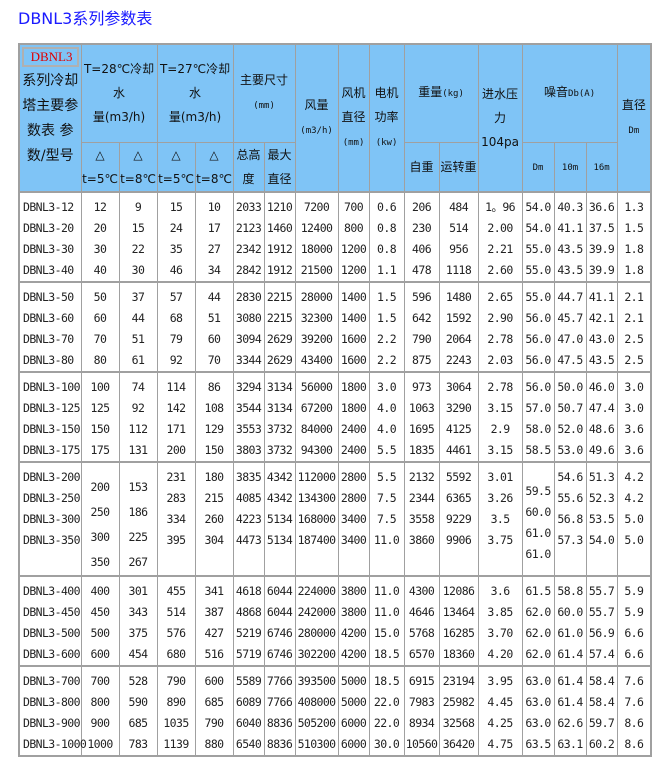 The height and width of the screenshot is (757, 665). What do you see at coordinates (634, 632) in the screenshot?
I see `table-value: 6.6` at bounding box center [634, 632].